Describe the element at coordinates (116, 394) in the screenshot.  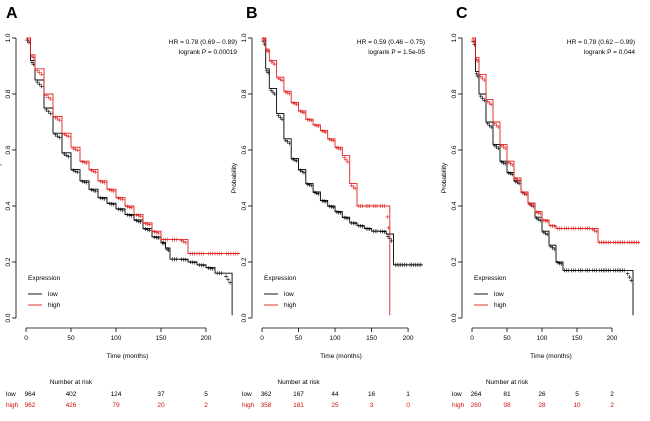
I see `risk-value-low: 124` at that location.